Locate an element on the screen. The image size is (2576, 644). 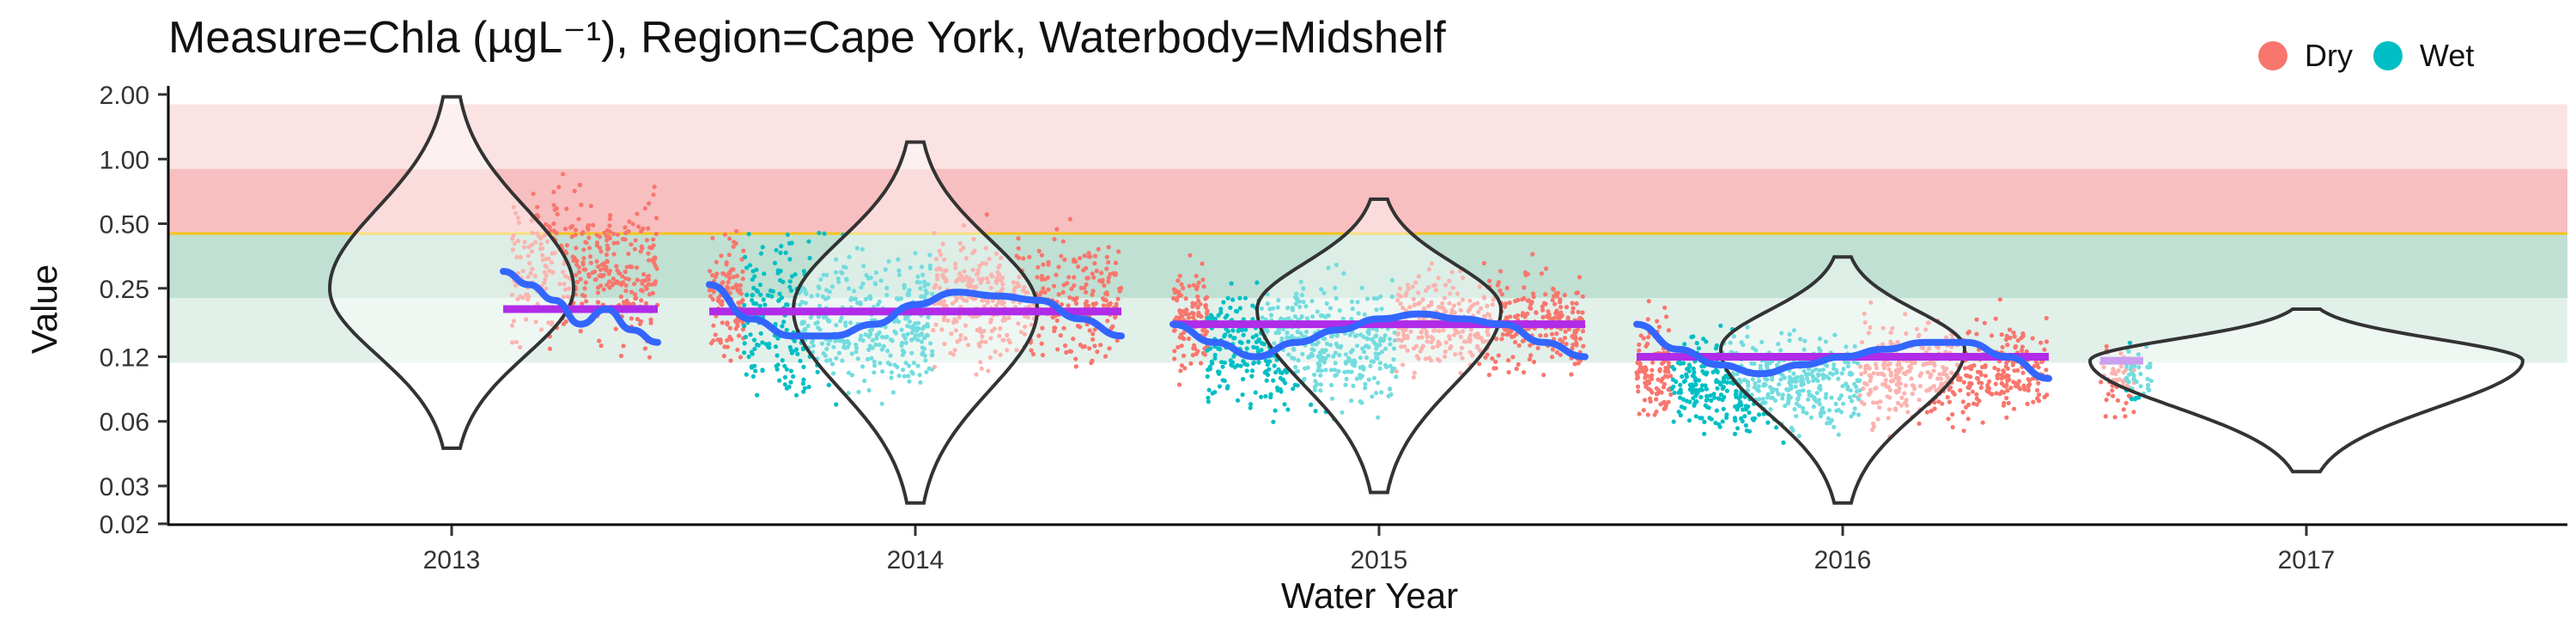
x-tick-label: 2015 is located at coordinates (1379, 560).